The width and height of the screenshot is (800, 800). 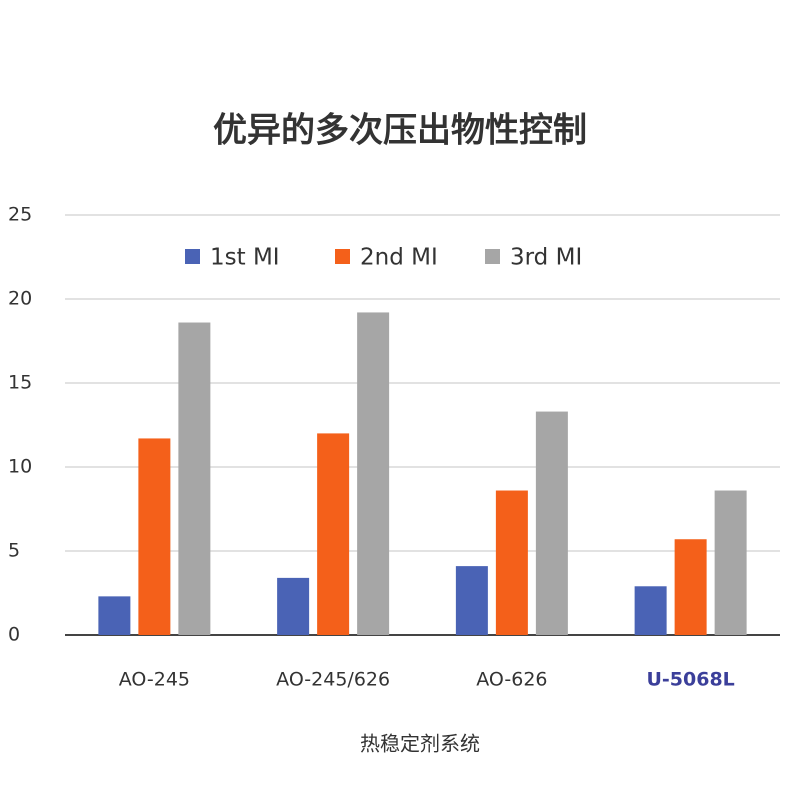 What do you see at coordinates (20, 299) in the screenshot?
I see `y-tick-label: 20` at bounding box center [20, 299].